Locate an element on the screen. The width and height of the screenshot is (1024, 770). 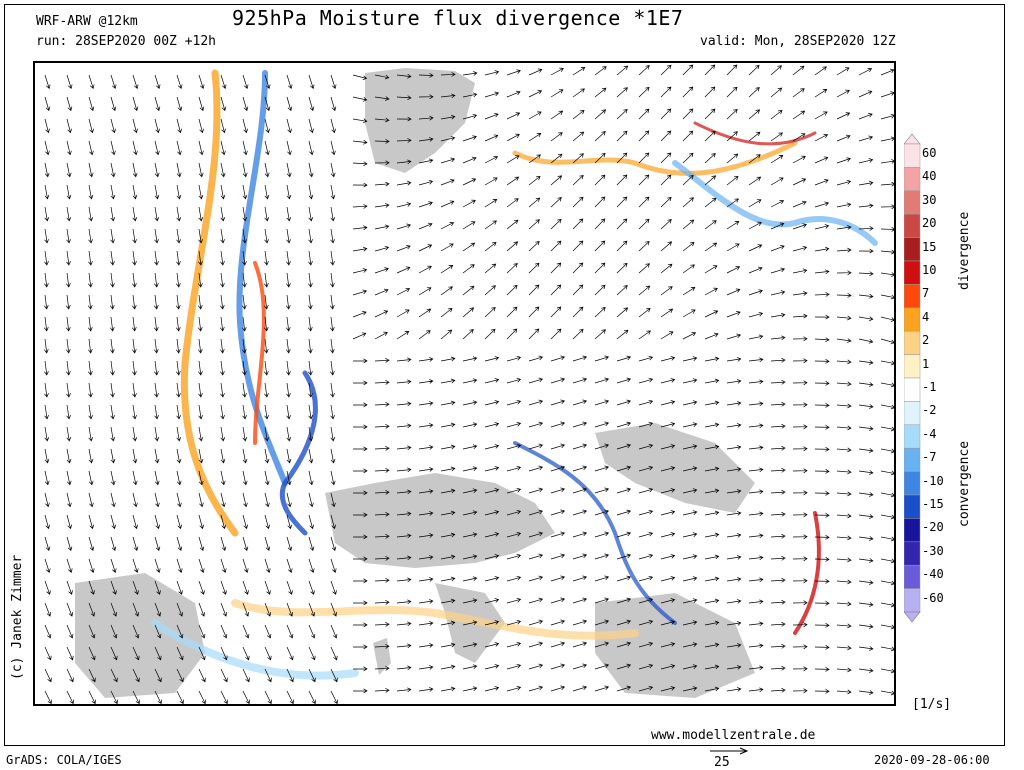
colorbar is located at coordinates (933, 383).